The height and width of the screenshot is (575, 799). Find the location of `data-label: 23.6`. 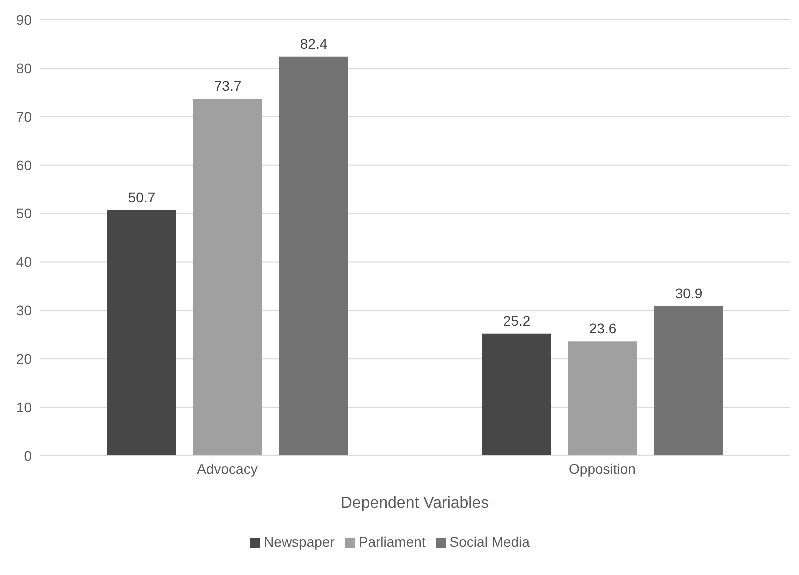

data-label: 23.6 is located at coordinates (603, 328).